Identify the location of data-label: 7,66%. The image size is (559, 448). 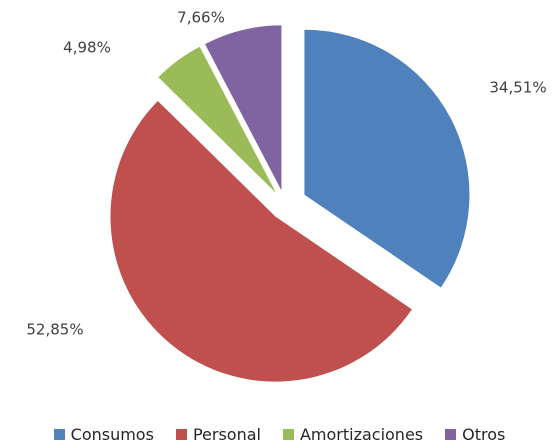
(201, 18).